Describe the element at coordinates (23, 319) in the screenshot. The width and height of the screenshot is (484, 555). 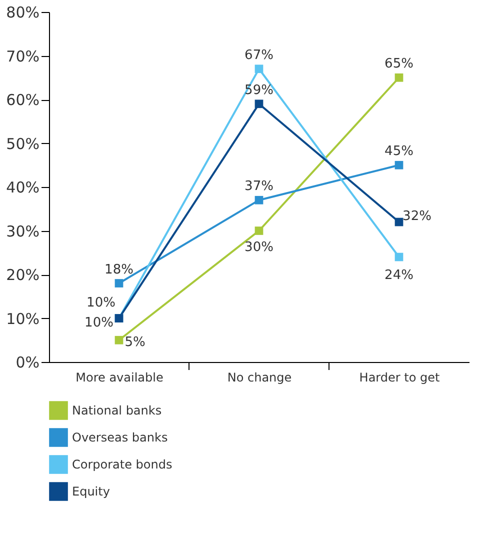
I see `y-tick-label: 10%` at that location.